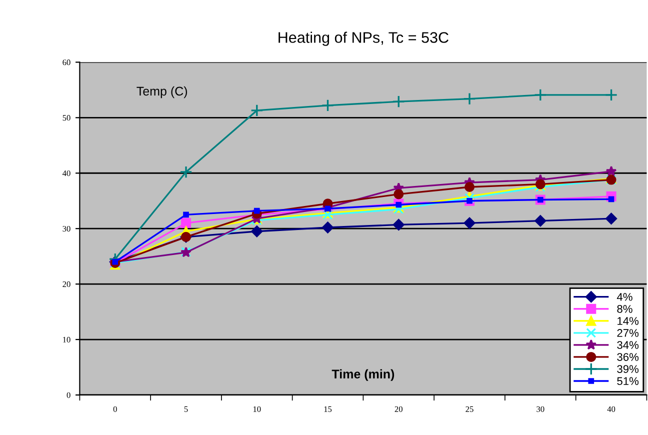 Image resolution: width=648 pixels, height=435 pixels. Describe the element at coordinates (611, 409) in the screenshot. I see `x-tick-label: 40` at that location.